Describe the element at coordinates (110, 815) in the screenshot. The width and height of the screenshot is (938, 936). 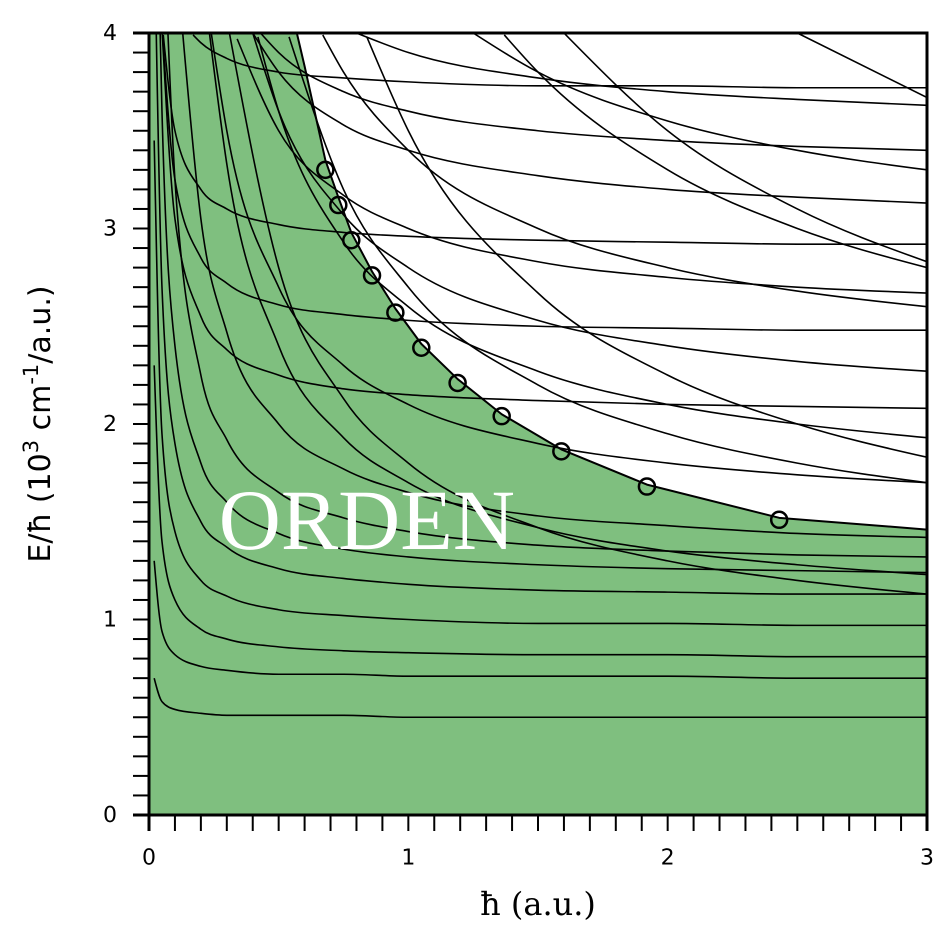
I see `y-tick-label: 0` at that location.